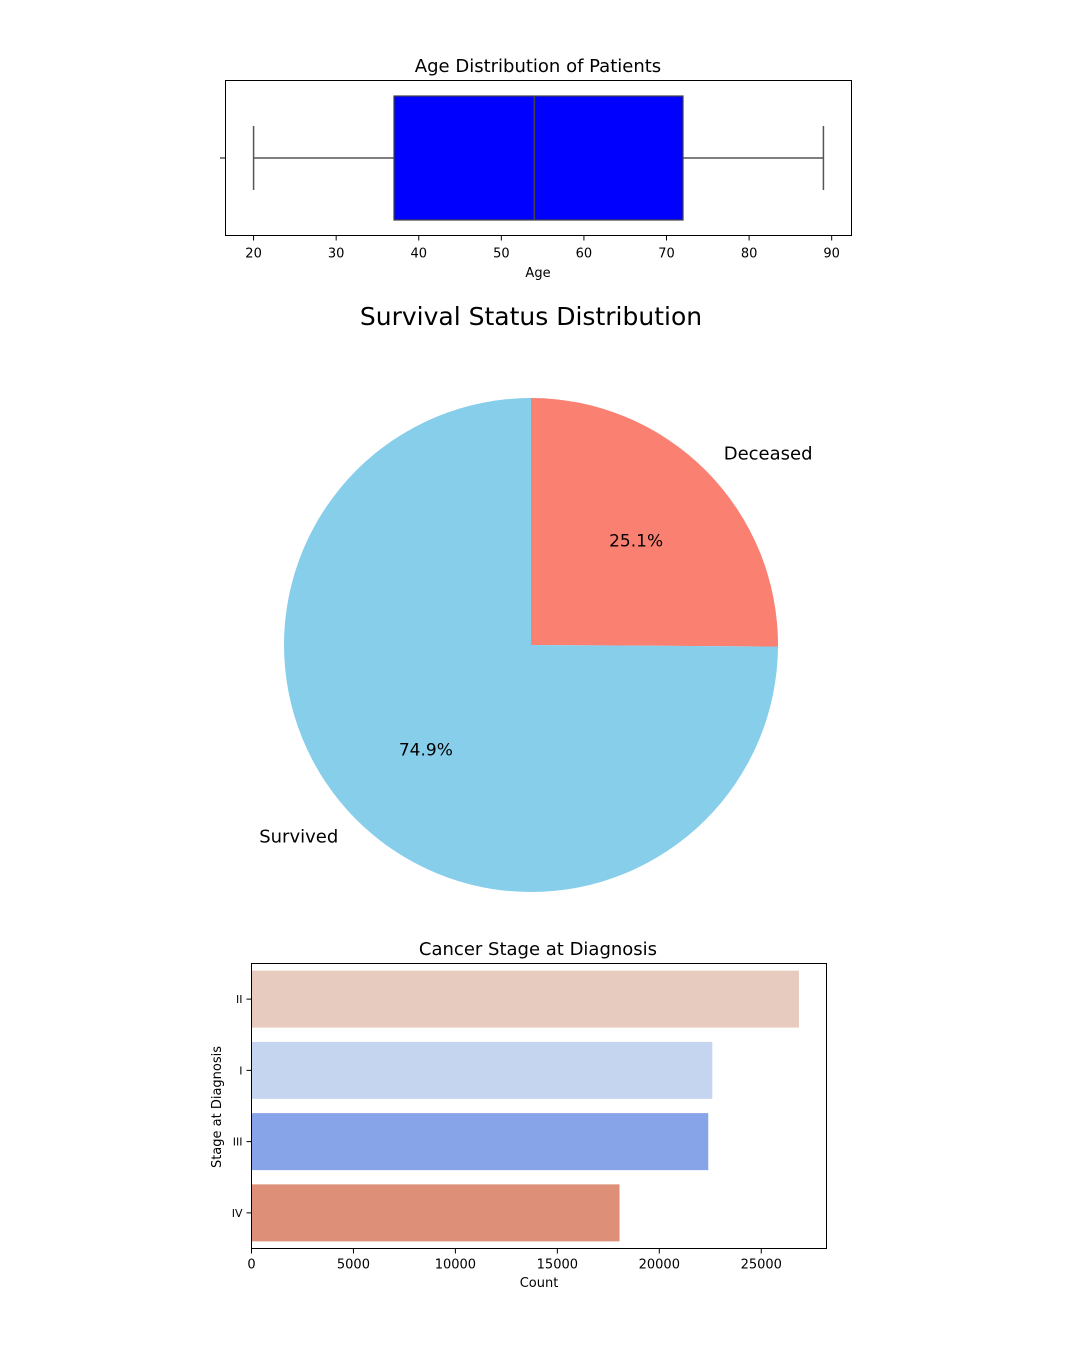  I want to click on bar-x-tick-label: 10000, so click(455, 1265).